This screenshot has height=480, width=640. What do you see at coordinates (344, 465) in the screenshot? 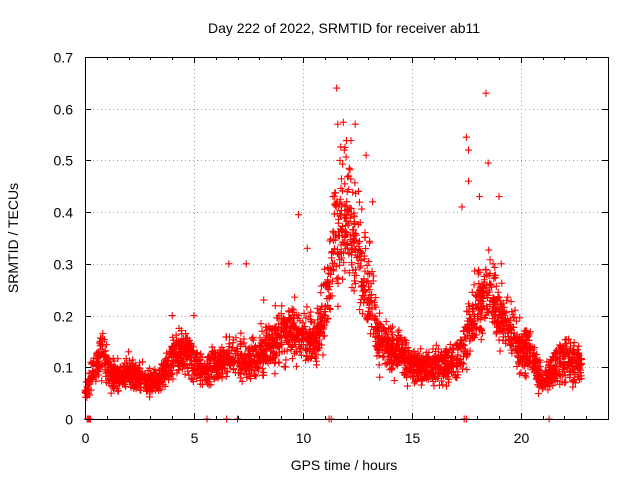
I see `x-axis-label: GPS time / hours` at bounding box center [344, 465].